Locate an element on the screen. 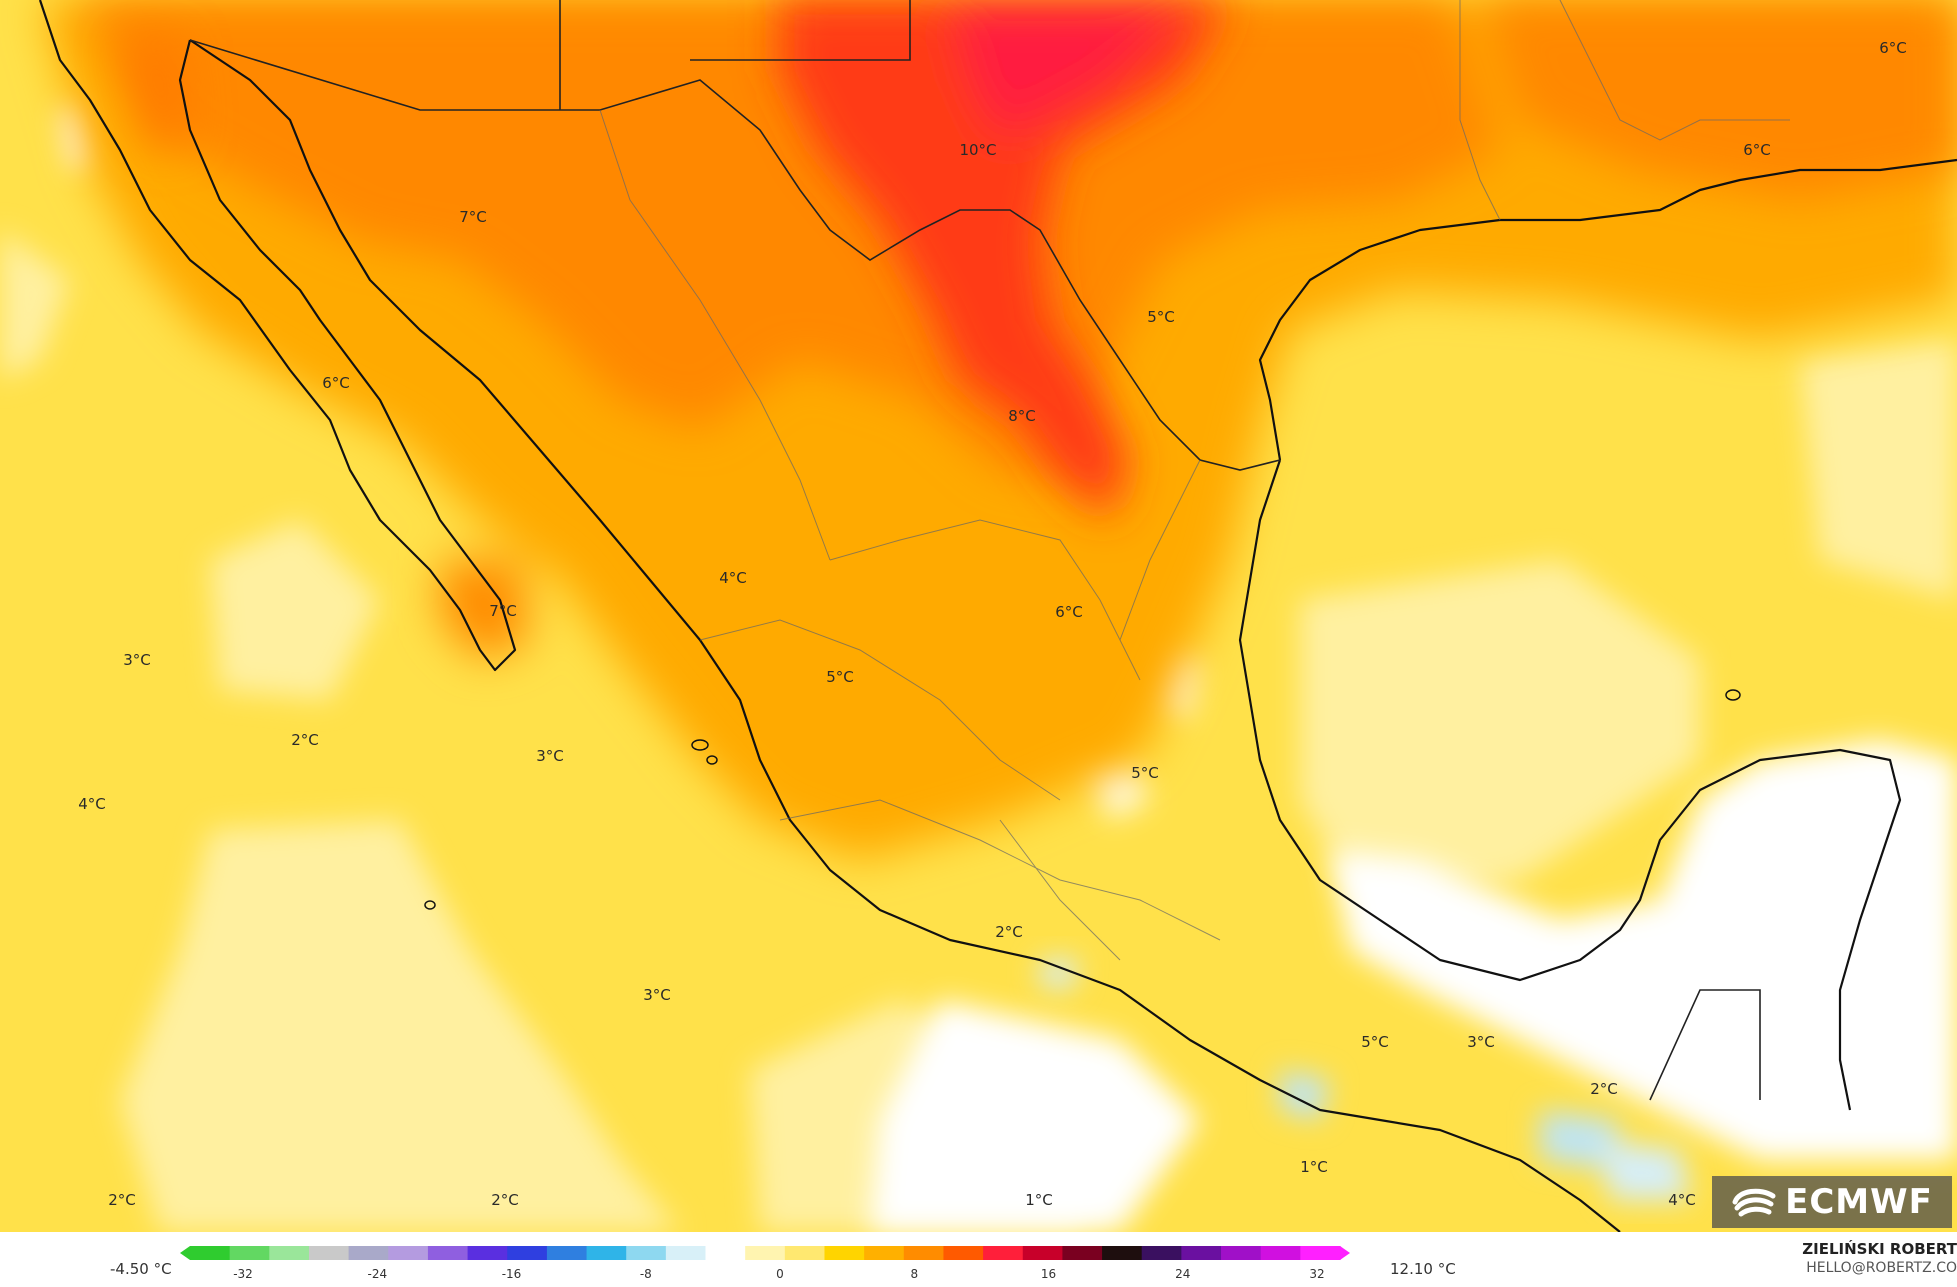  cool-patches is located at coordinates (1365, 1080).